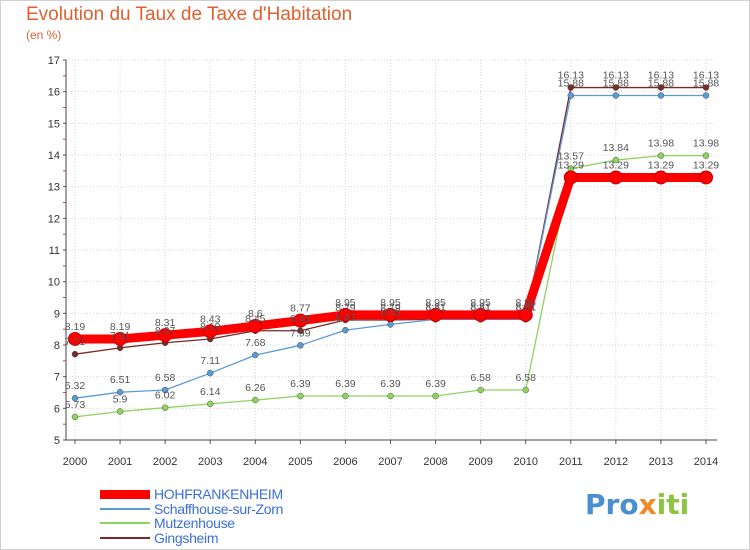  I want to click on x-tick-label: 2004, so click(255, 462).